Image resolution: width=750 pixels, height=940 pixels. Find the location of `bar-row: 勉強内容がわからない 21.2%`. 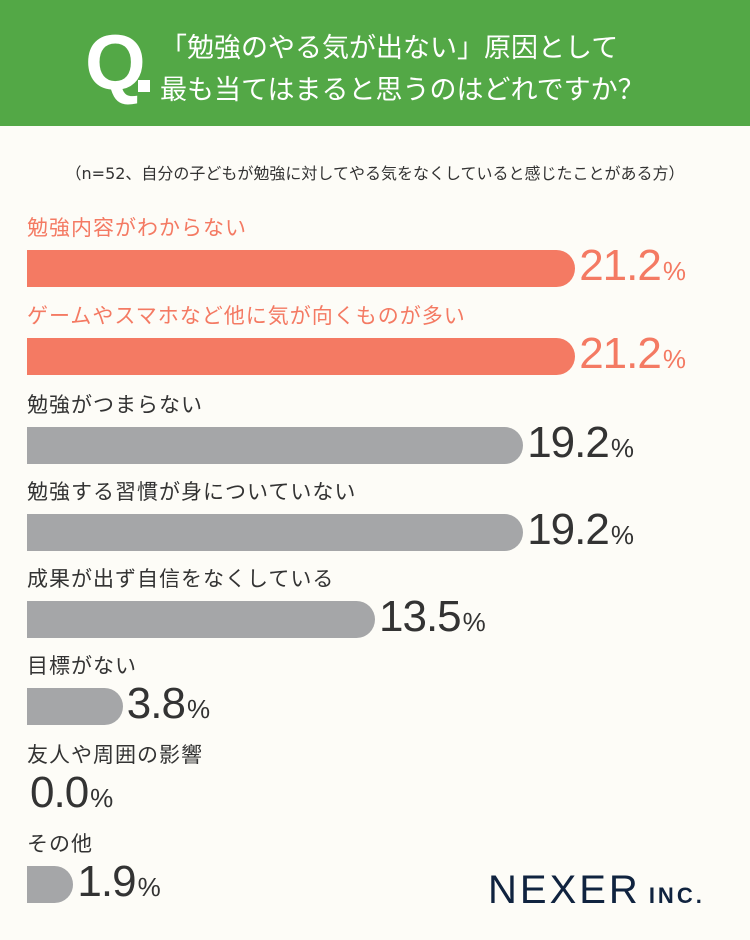

bar-row: 勉強内容がわからない 21.2% is located at coordinates (356, 251).